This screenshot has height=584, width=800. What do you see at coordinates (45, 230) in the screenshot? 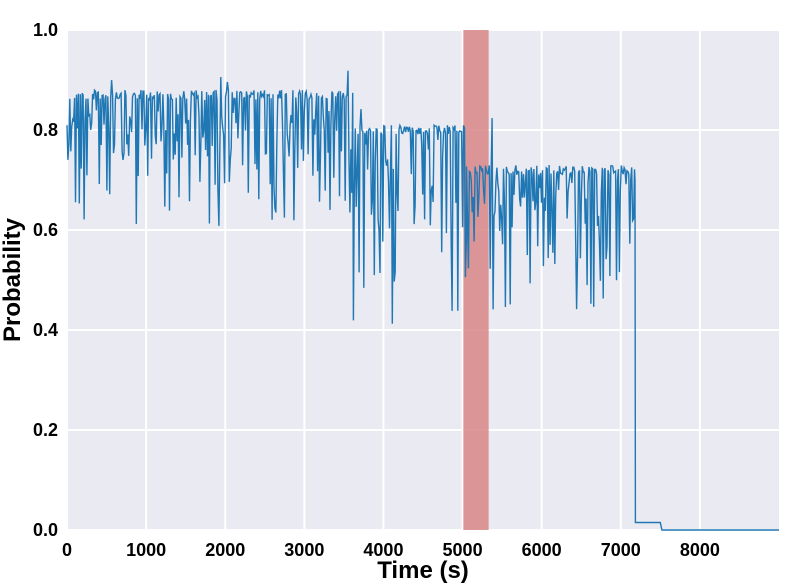
I see `y-tick-label-3: 0.6` at bounding box center [45, 230].